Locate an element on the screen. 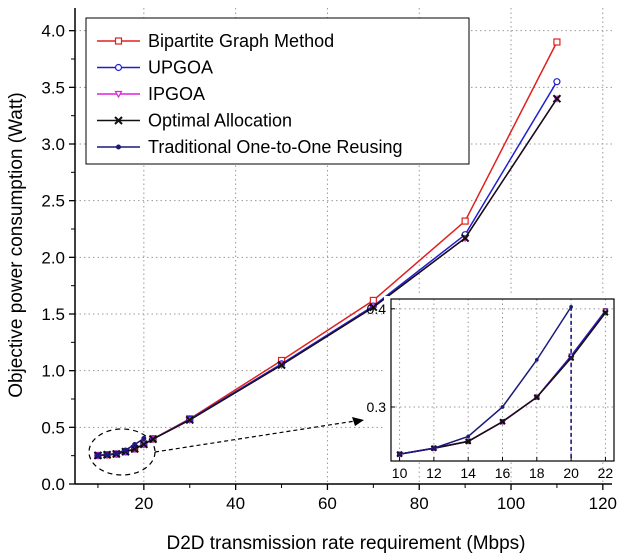  y-axis-title: Objective power consumption (Watt) is located at coordinates (16, 245).